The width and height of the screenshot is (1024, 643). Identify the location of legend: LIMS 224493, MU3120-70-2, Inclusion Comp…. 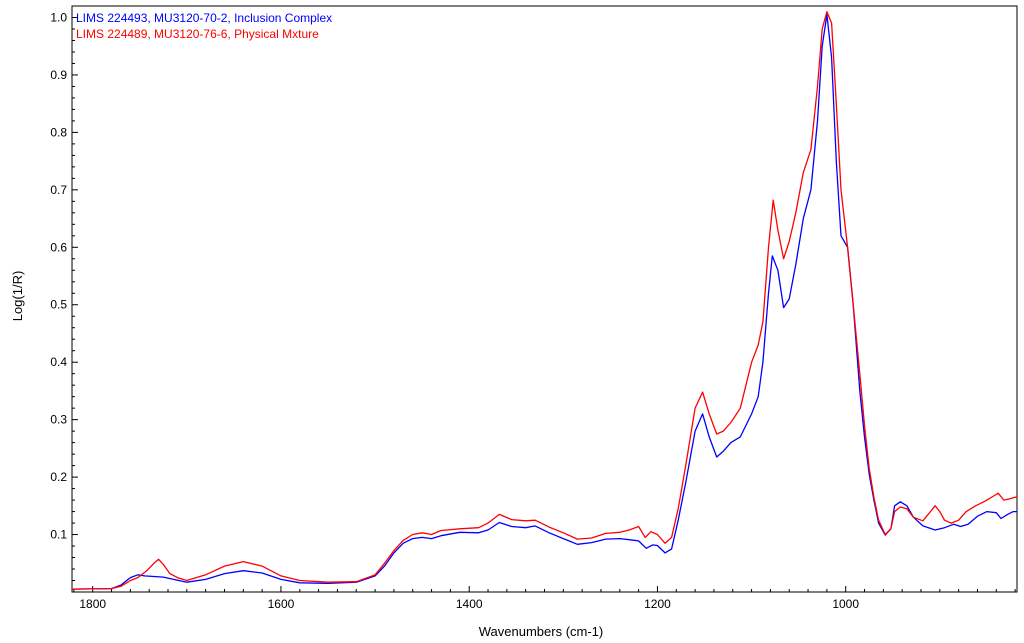
(204, 26).